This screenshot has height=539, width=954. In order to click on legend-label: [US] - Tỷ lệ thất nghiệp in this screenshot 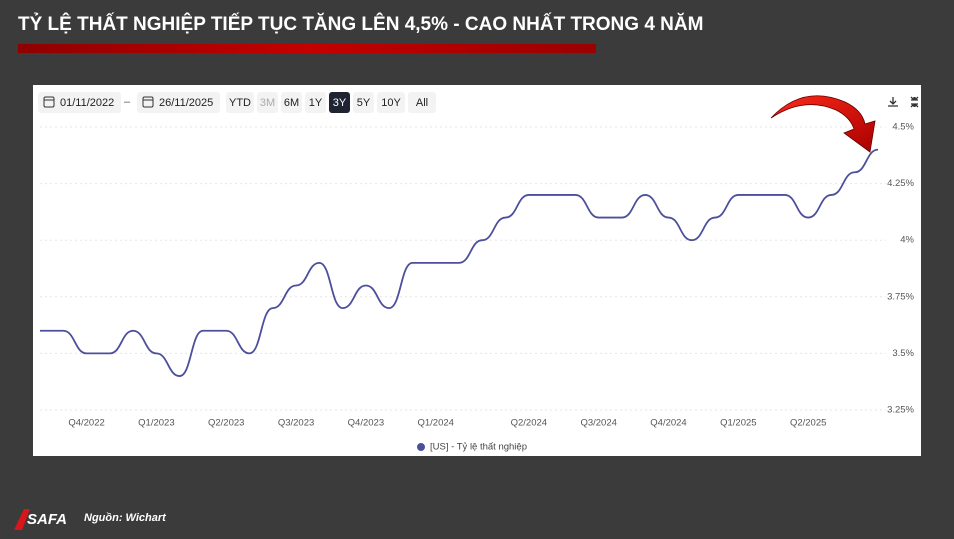, I will do `click(478, 447)`.